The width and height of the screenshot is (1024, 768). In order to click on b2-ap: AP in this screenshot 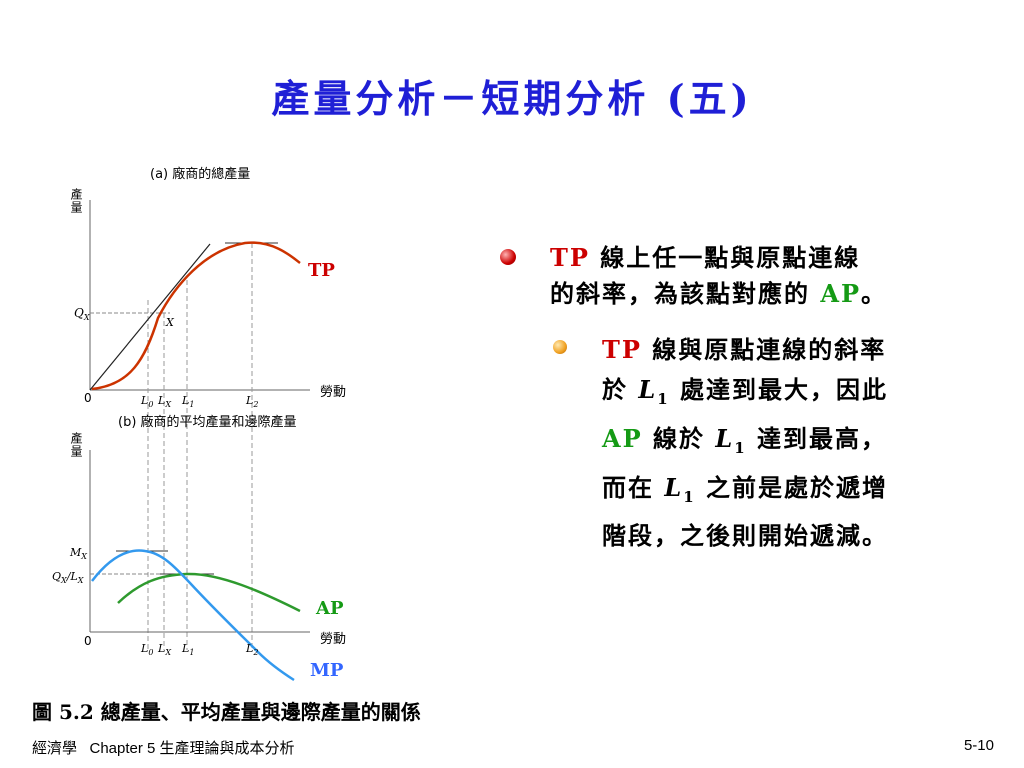, I will do `click(622, 438)`.